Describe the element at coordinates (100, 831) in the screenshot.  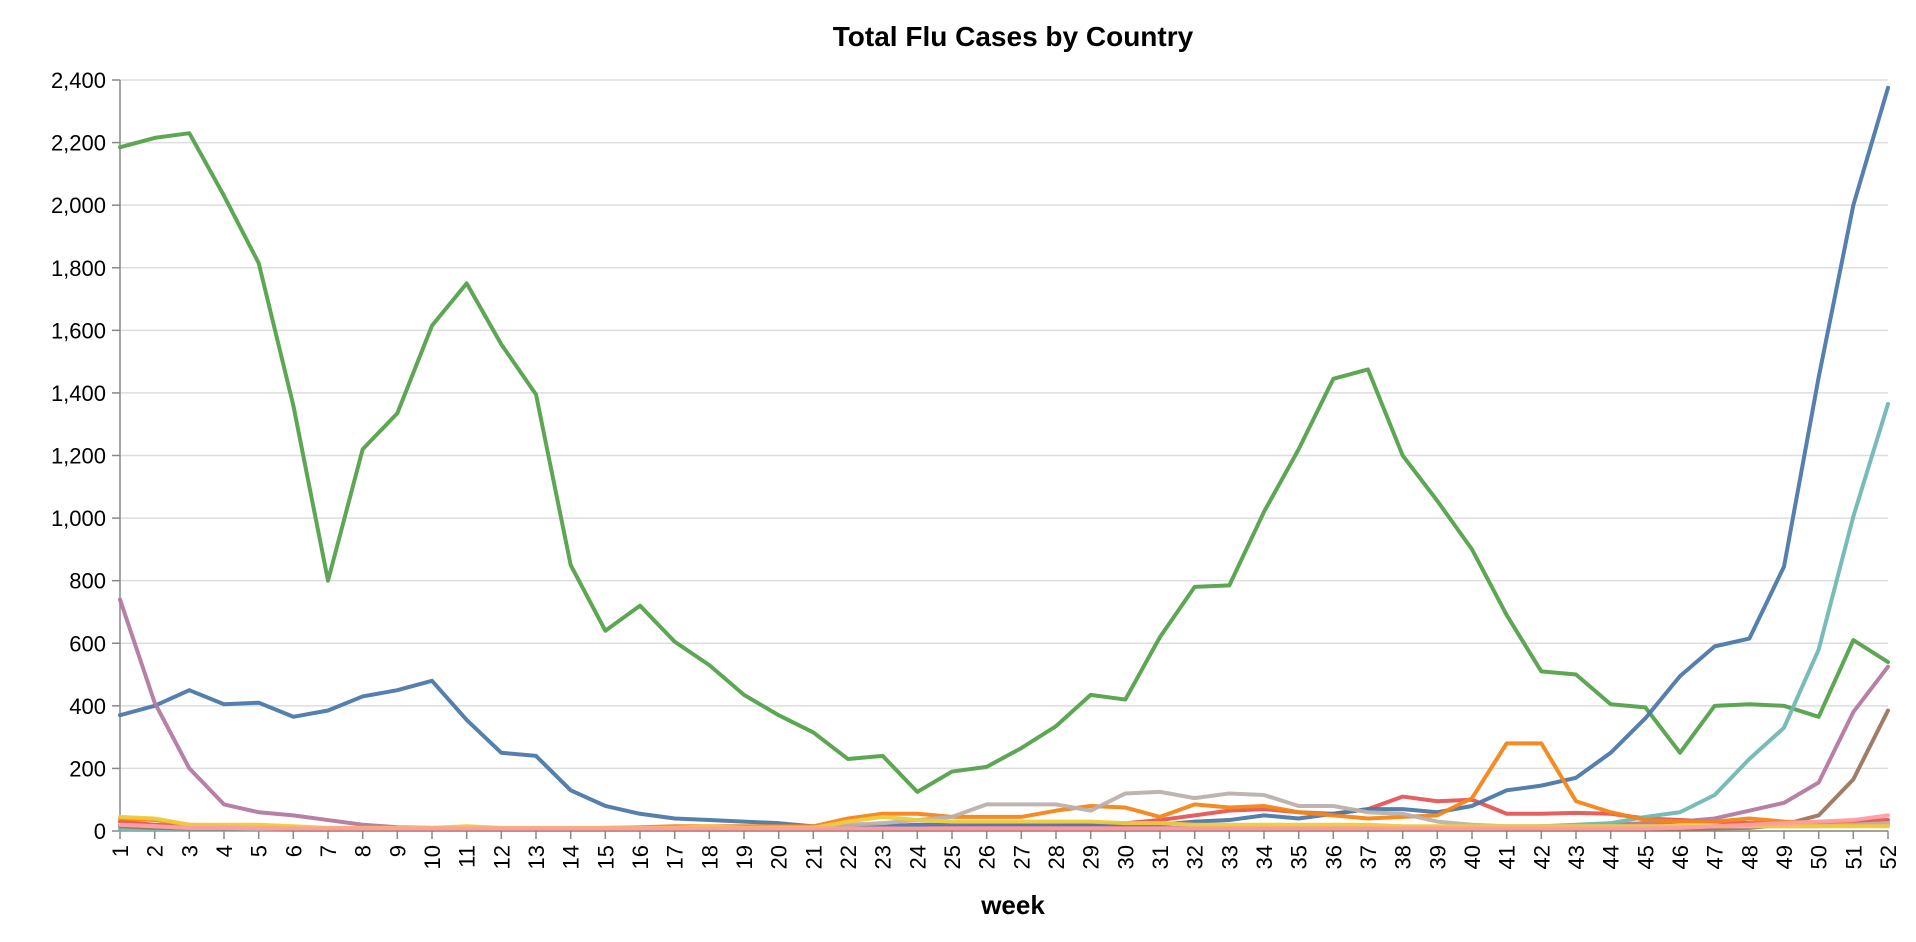
I see `y-tick-label: 0` at that location.